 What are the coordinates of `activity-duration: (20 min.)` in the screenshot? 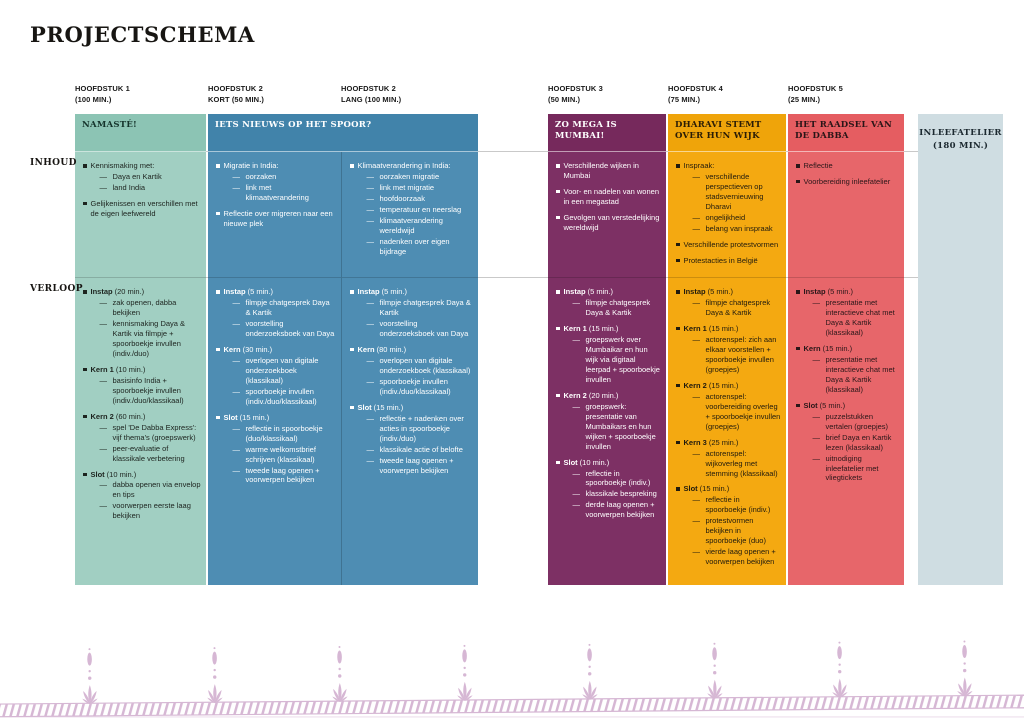 It's located at (603, 395).